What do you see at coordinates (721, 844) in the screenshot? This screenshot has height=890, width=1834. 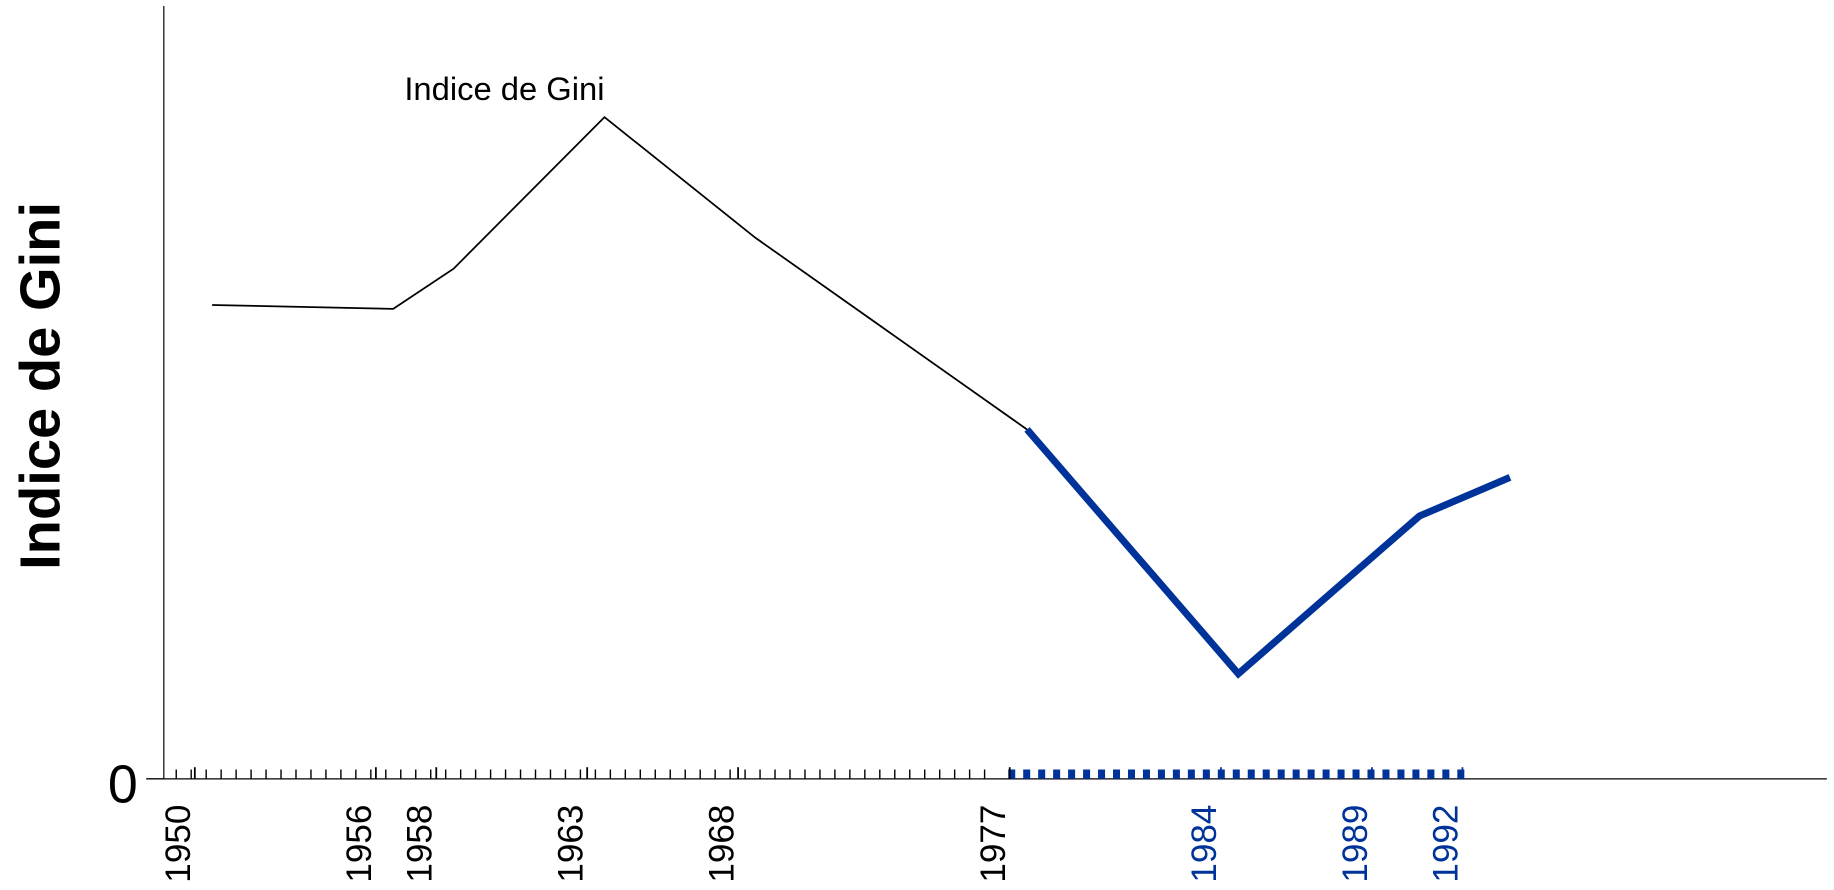 I see `x-tick-label: 1968` at bounding box center [721, 844].